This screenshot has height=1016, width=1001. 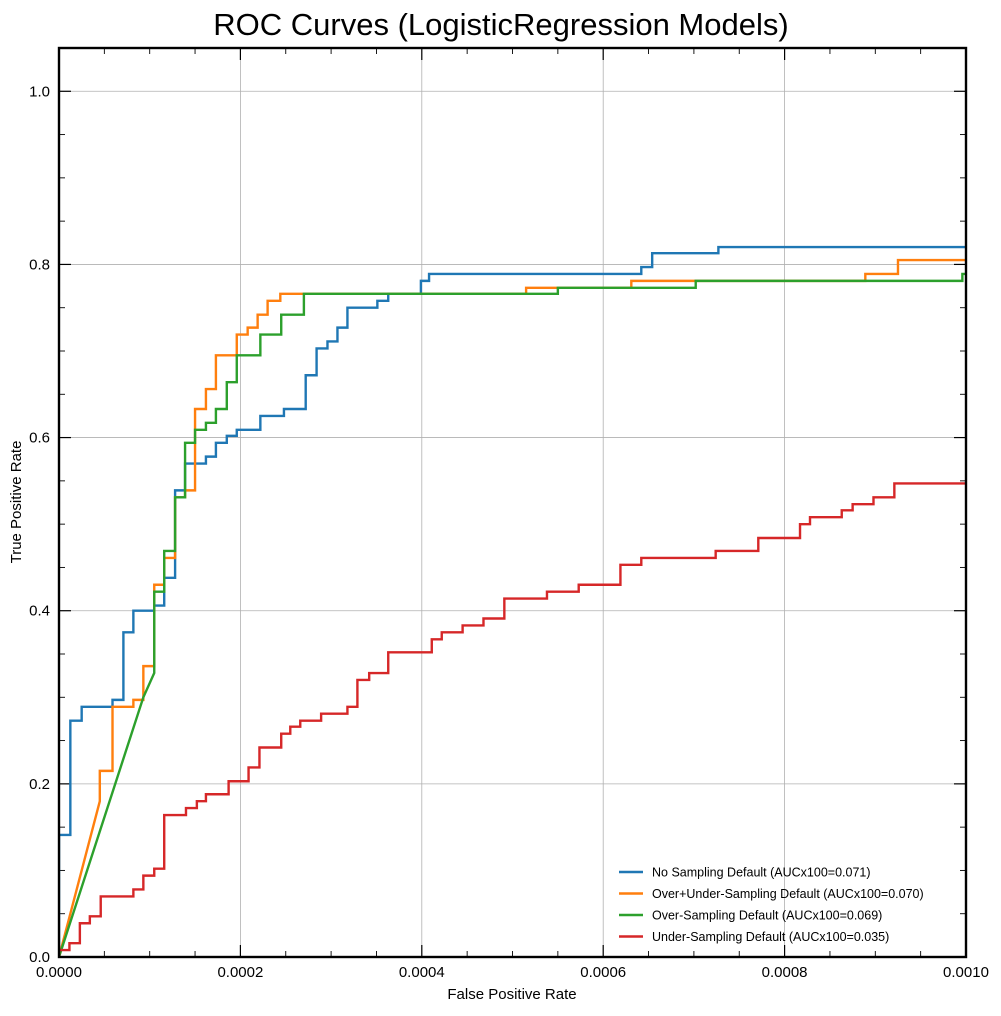 I want to click on legend-entry-label: Under-Sampling Default (AUCx100=0.035), so click(x=770, y=937).